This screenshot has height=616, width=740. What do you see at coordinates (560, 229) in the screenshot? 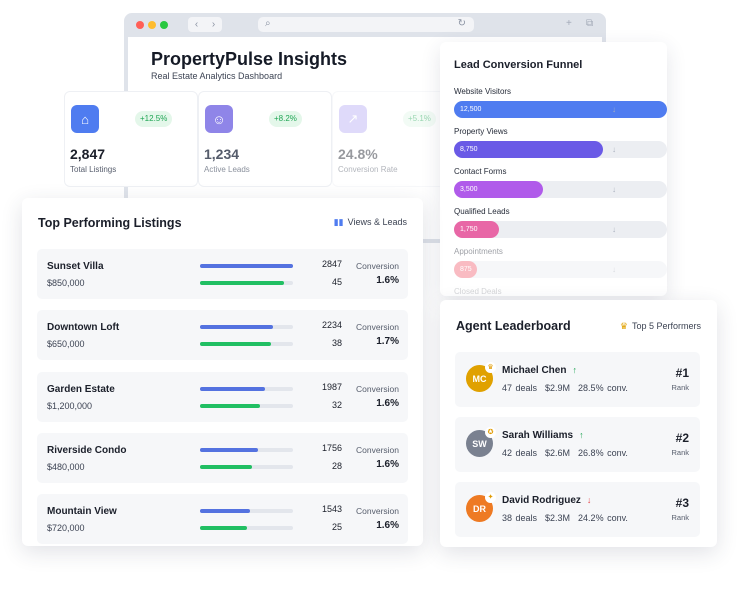
I see `funnel-bar: 1,750 ↓` at bounding box center [560, 229].